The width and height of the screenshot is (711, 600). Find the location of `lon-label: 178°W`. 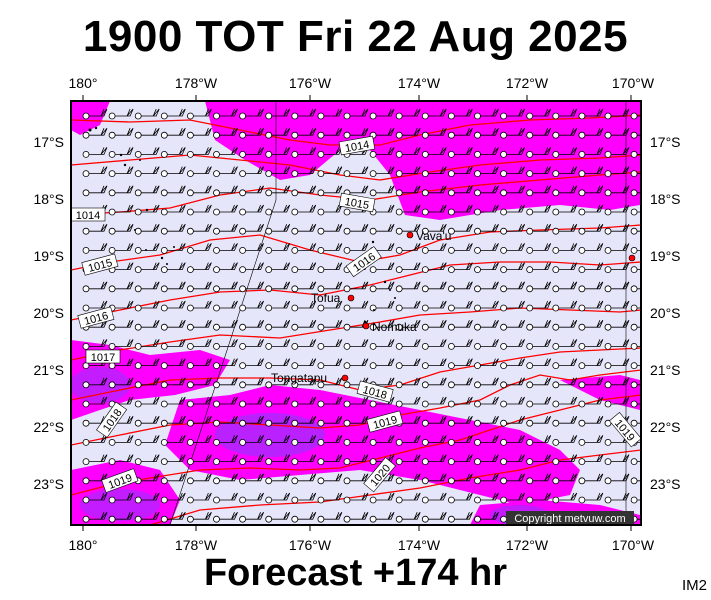

lon-label: 178°W is located at coordinates (196, 83).